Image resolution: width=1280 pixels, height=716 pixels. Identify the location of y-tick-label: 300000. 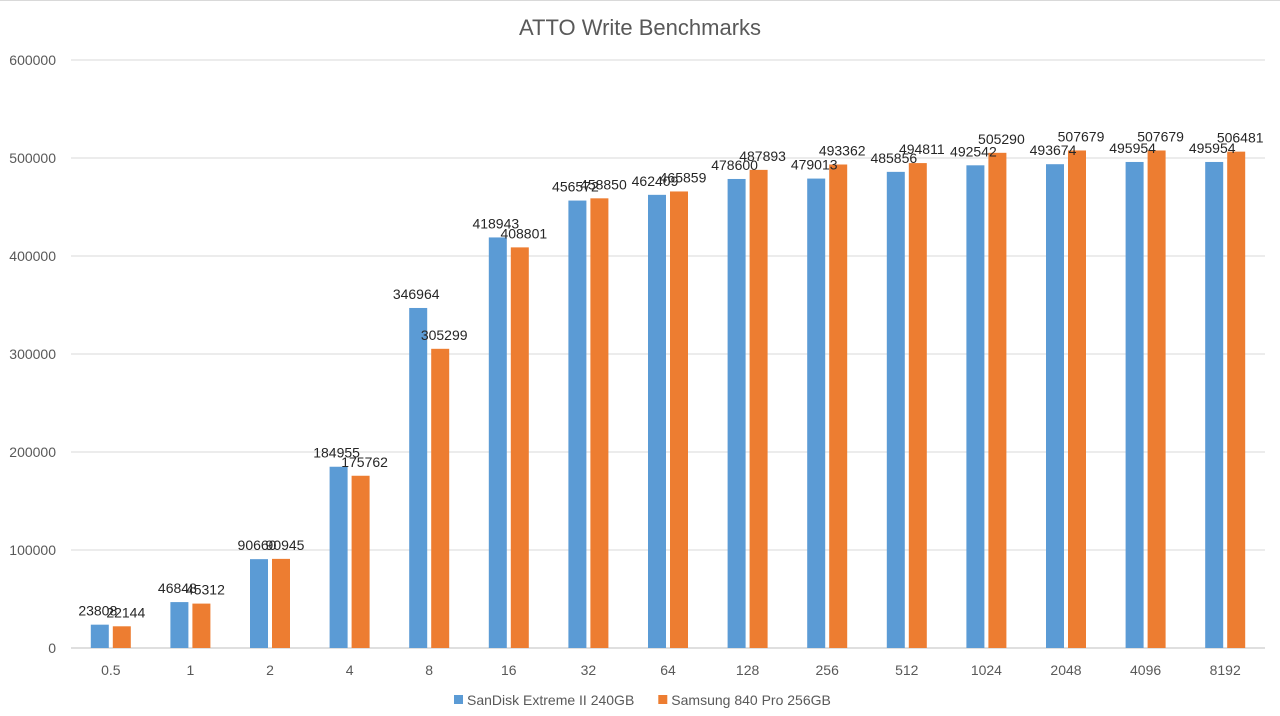
(32, 354).